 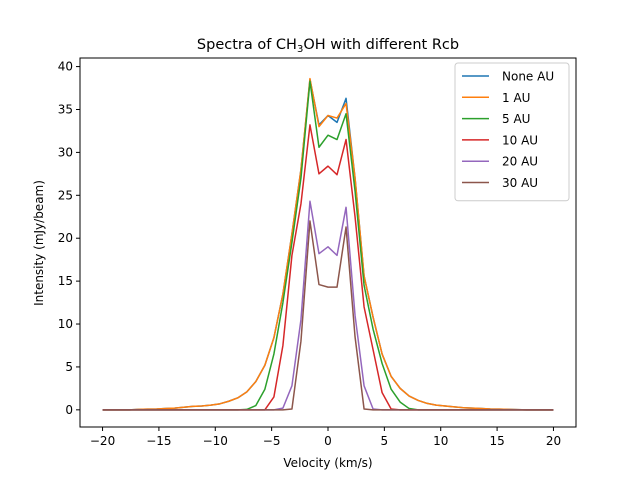 What do you see at coordinates (520, 162) in the screenshot?
I see `legend-entry: 20 AU` at bounding box center [520, 162].